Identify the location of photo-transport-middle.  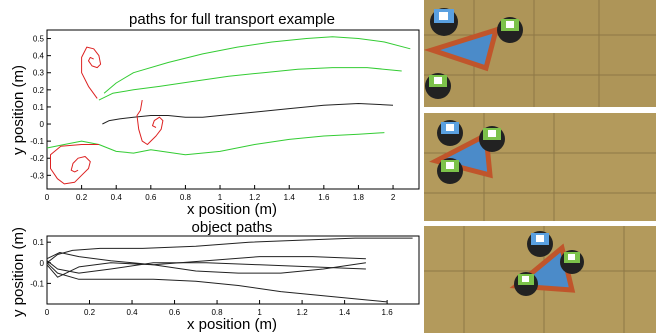
(540, 167).